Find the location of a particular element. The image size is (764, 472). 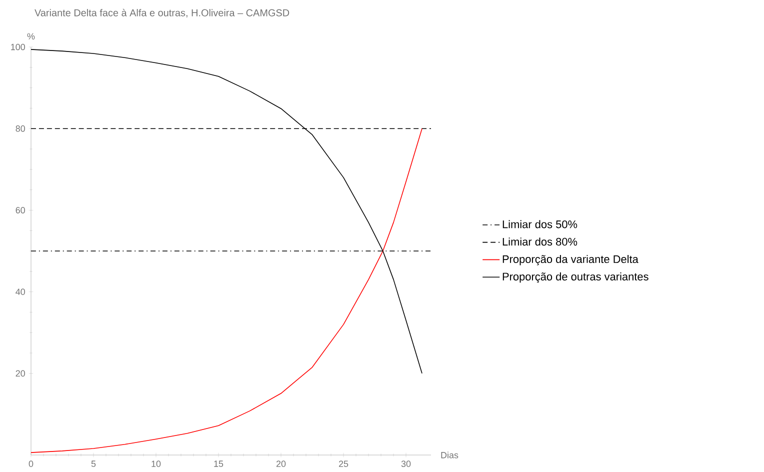

y-tick-label: 20 is located at coordinates (21, 373).